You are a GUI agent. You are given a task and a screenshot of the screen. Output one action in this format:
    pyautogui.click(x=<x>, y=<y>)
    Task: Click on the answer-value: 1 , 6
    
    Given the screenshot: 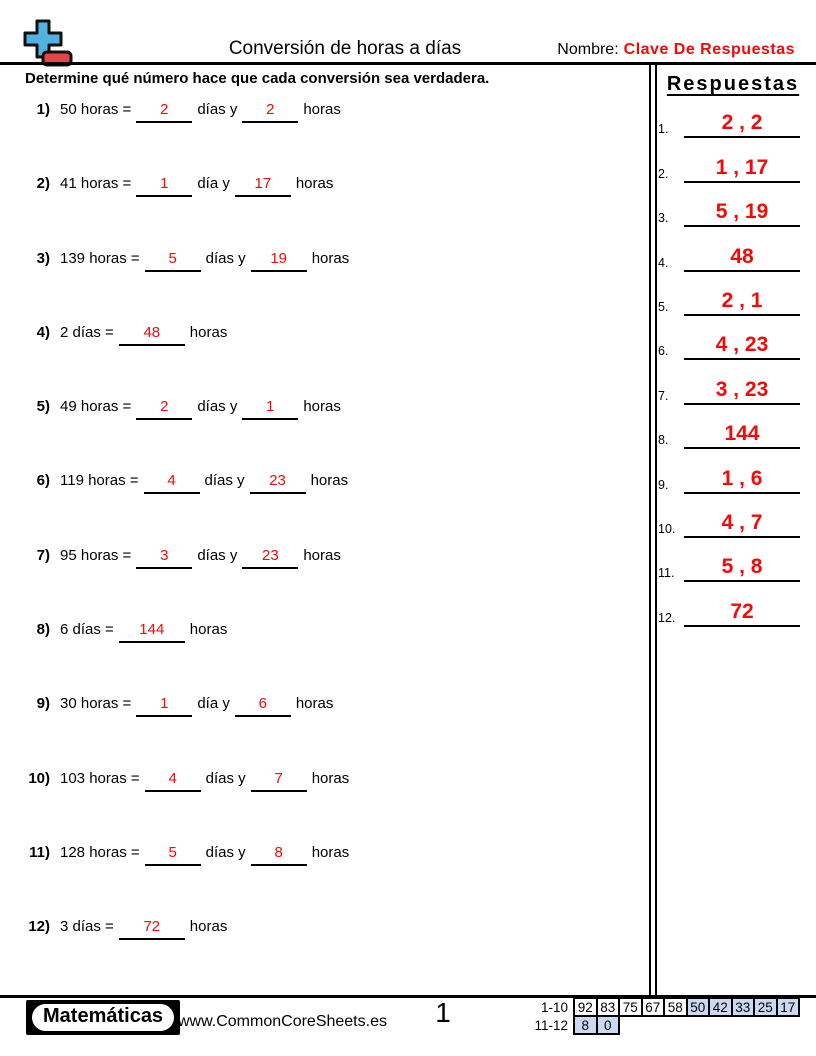 What is the action you would take?
    pyautogui.click(x=742, y=480)
    